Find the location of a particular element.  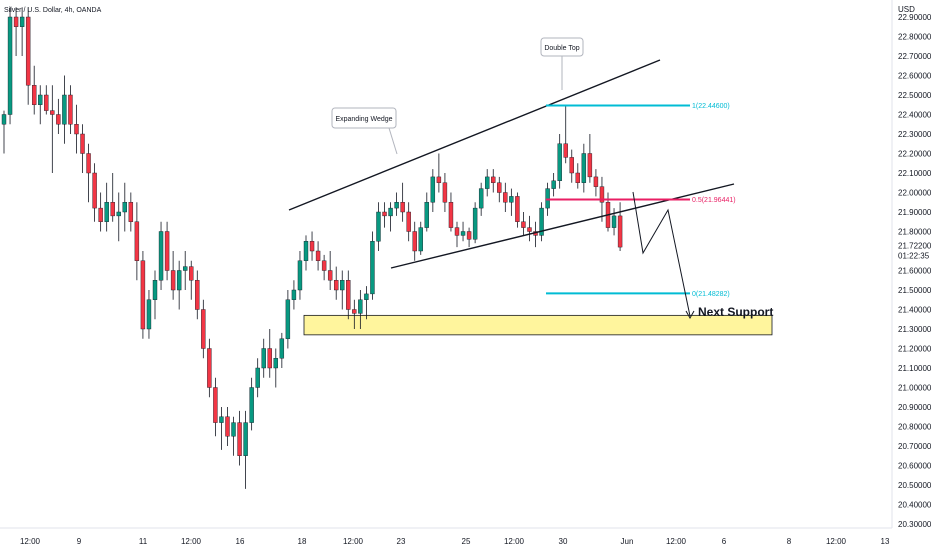

double-top-callout: Double Top is located at coordinates (562, 63).